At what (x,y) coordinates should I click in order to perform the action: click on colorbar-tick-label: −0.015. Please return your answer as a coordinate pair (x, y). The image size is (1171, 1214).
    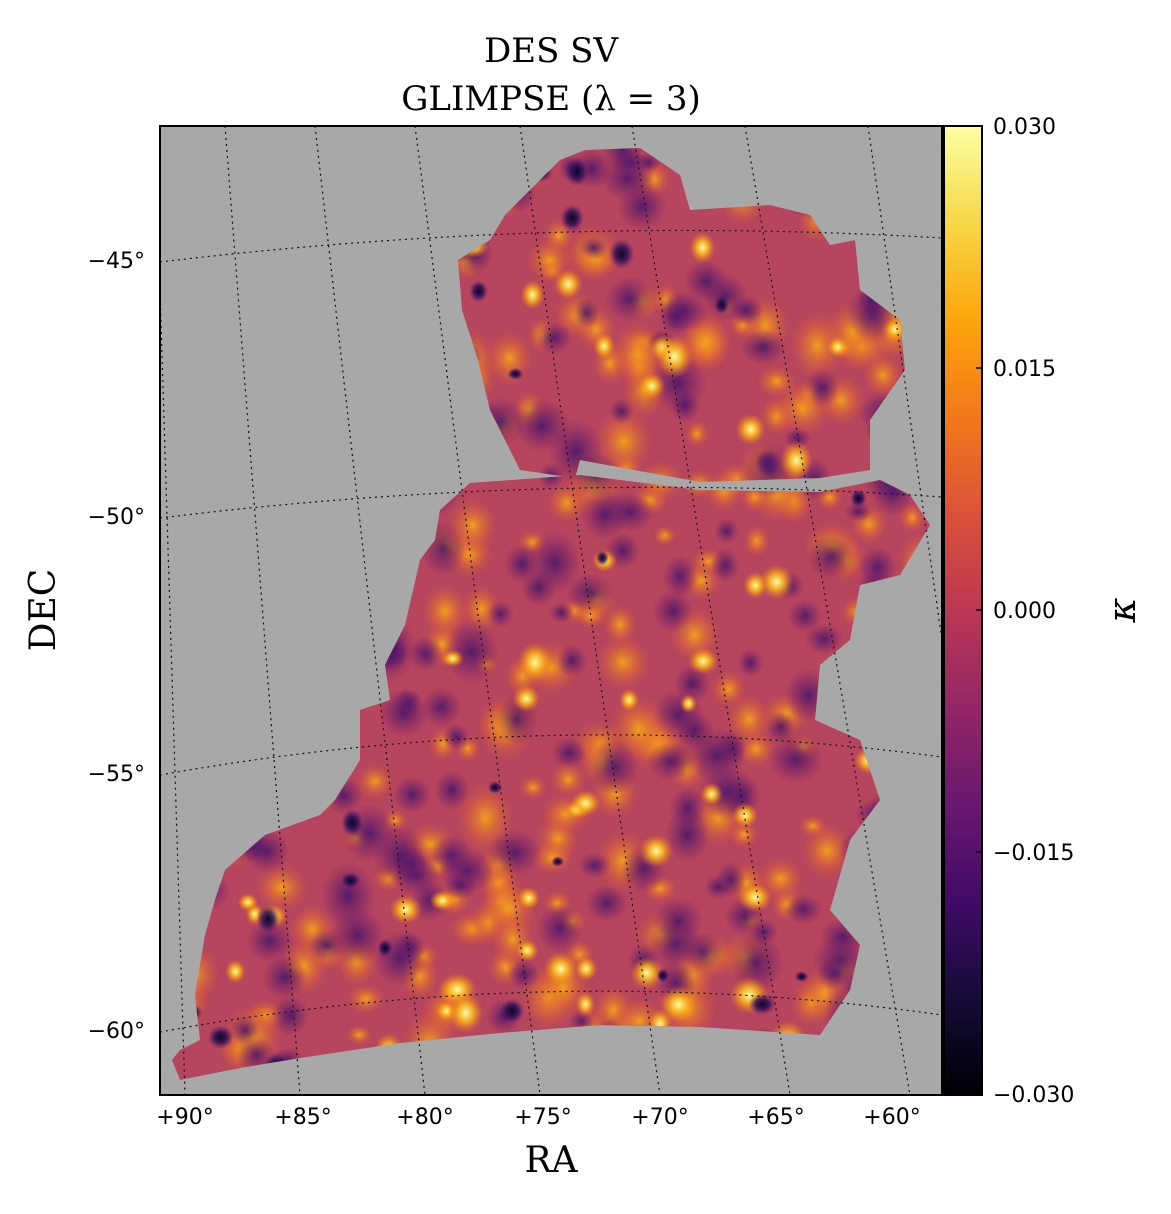
    Looking at the image, I should click on (1033, 853).